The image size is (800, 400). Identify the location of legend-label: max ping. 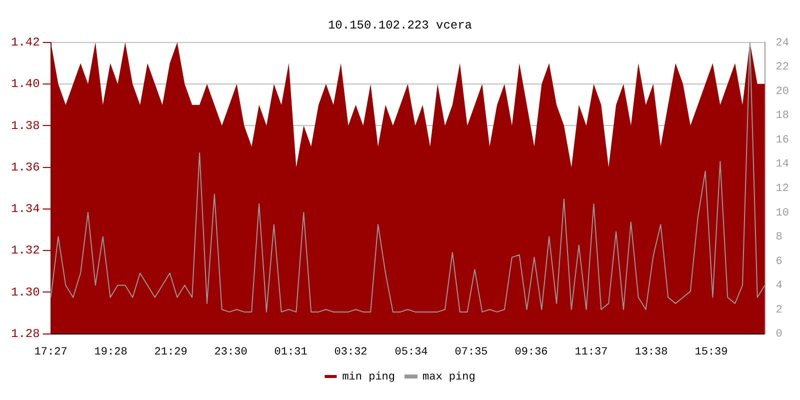
(449, 377).